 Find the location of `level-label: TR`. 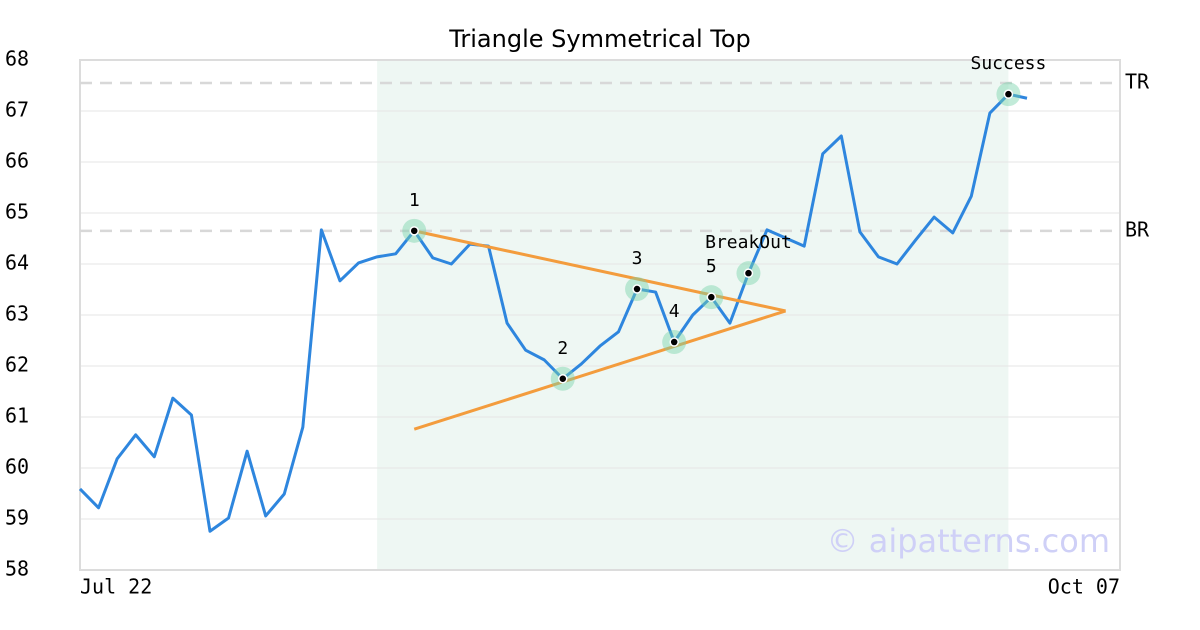

level-label: TR is located at coordinates (1137, 81).